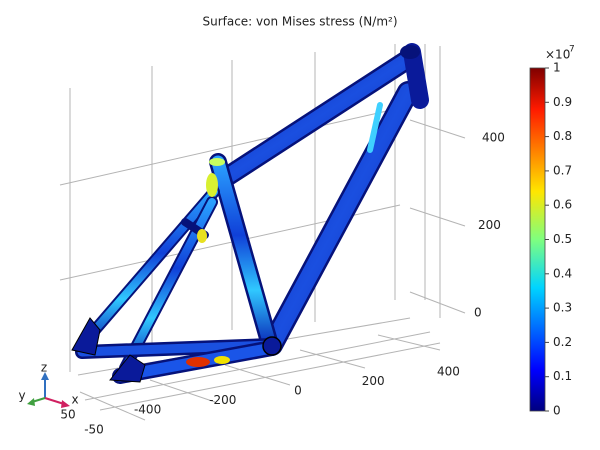  What do you see at coordinates (562, 170) in the screenshot?
I see `colorbar-tick-label: 0.7` at bounding box center [562, 170].